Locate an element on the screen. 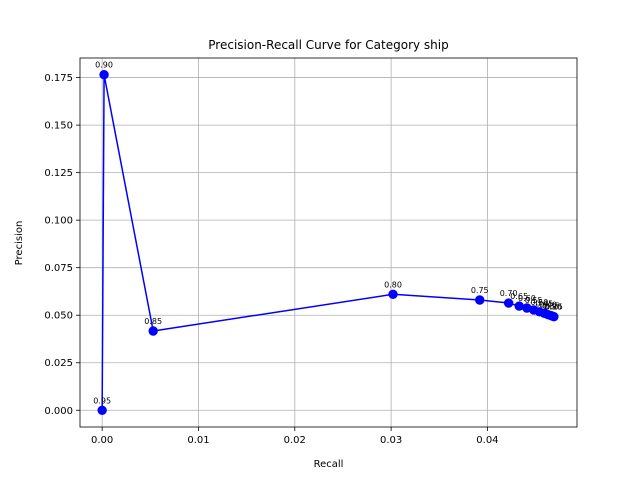 The image size is (640, 480). threshold-label: 0.55 is located at coordinates (534, 300).